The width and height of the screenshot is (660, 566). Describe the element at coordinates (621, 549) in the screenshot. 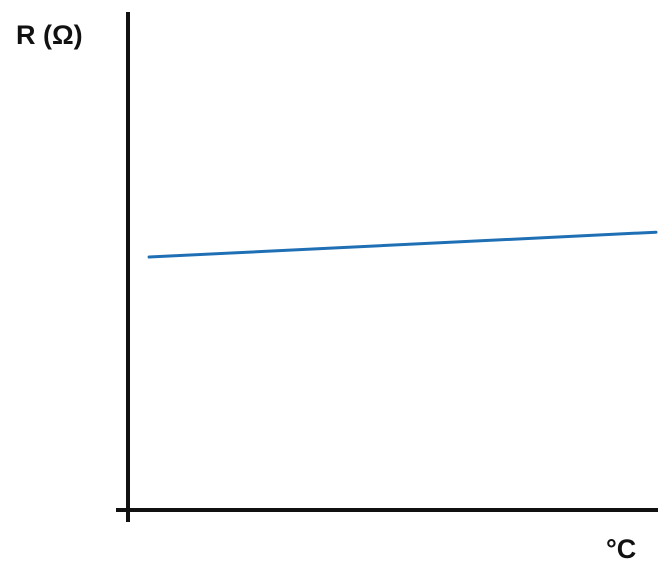

I see `x-axis-label: °C` at that location.